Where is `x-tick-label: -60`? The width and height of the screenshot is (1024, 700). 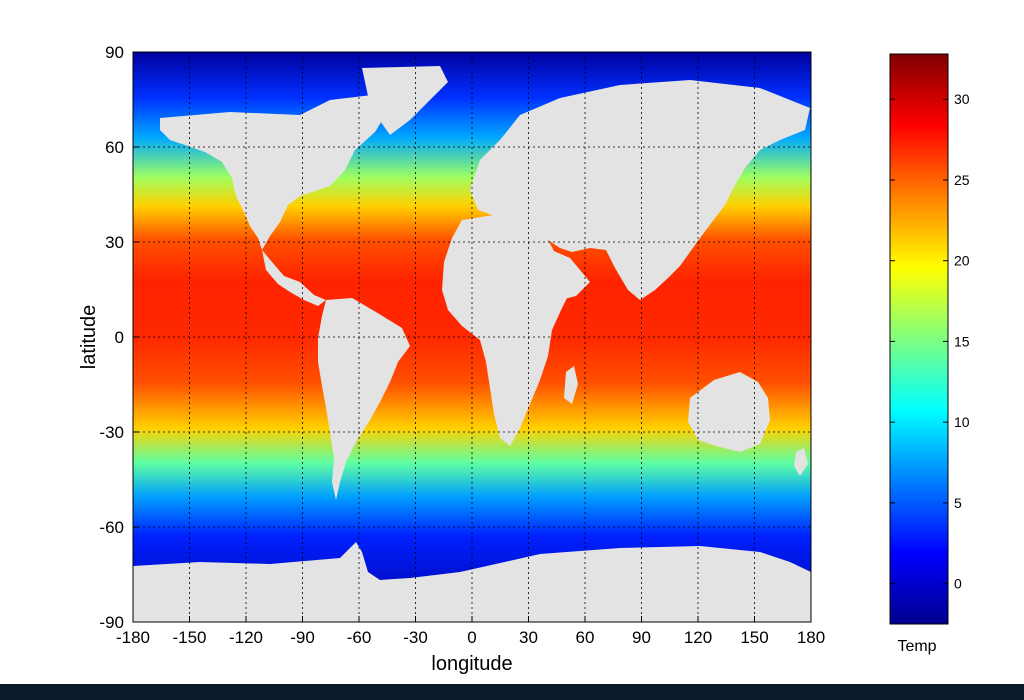
x-tick-label: -60 is located at coordinates (359, 637).